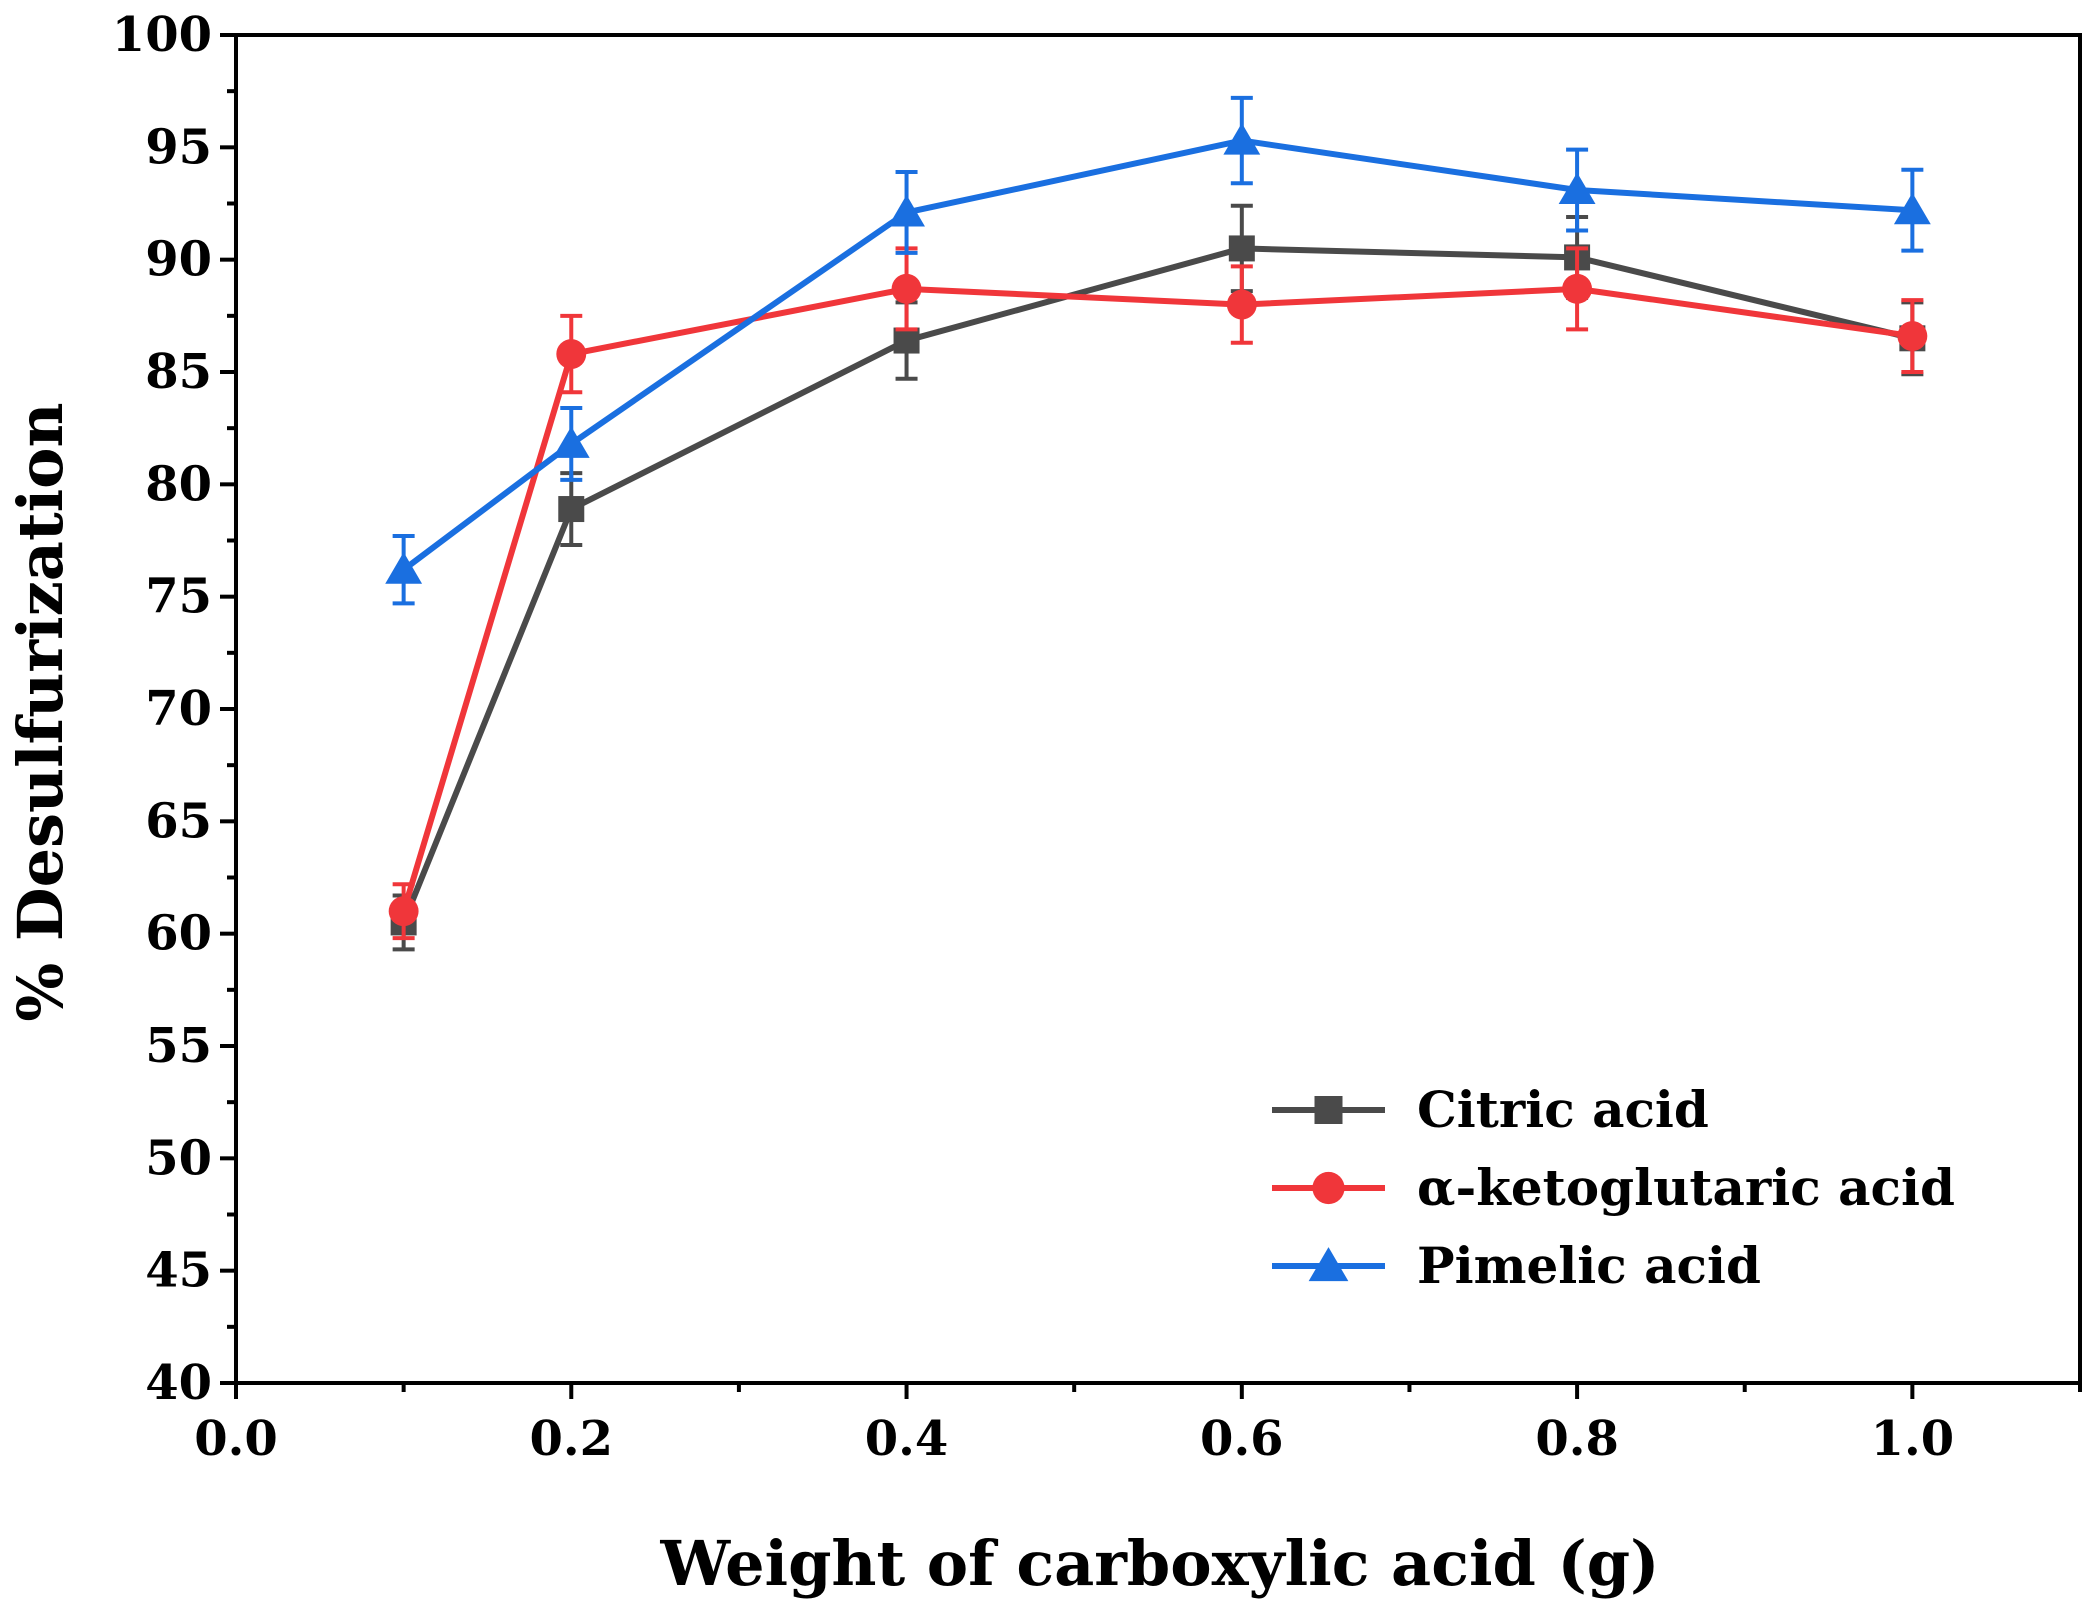 The height and width of the screenshot is (1604, 2089). I want to click on x-tick-label: 0.2, so click(572, 1439).